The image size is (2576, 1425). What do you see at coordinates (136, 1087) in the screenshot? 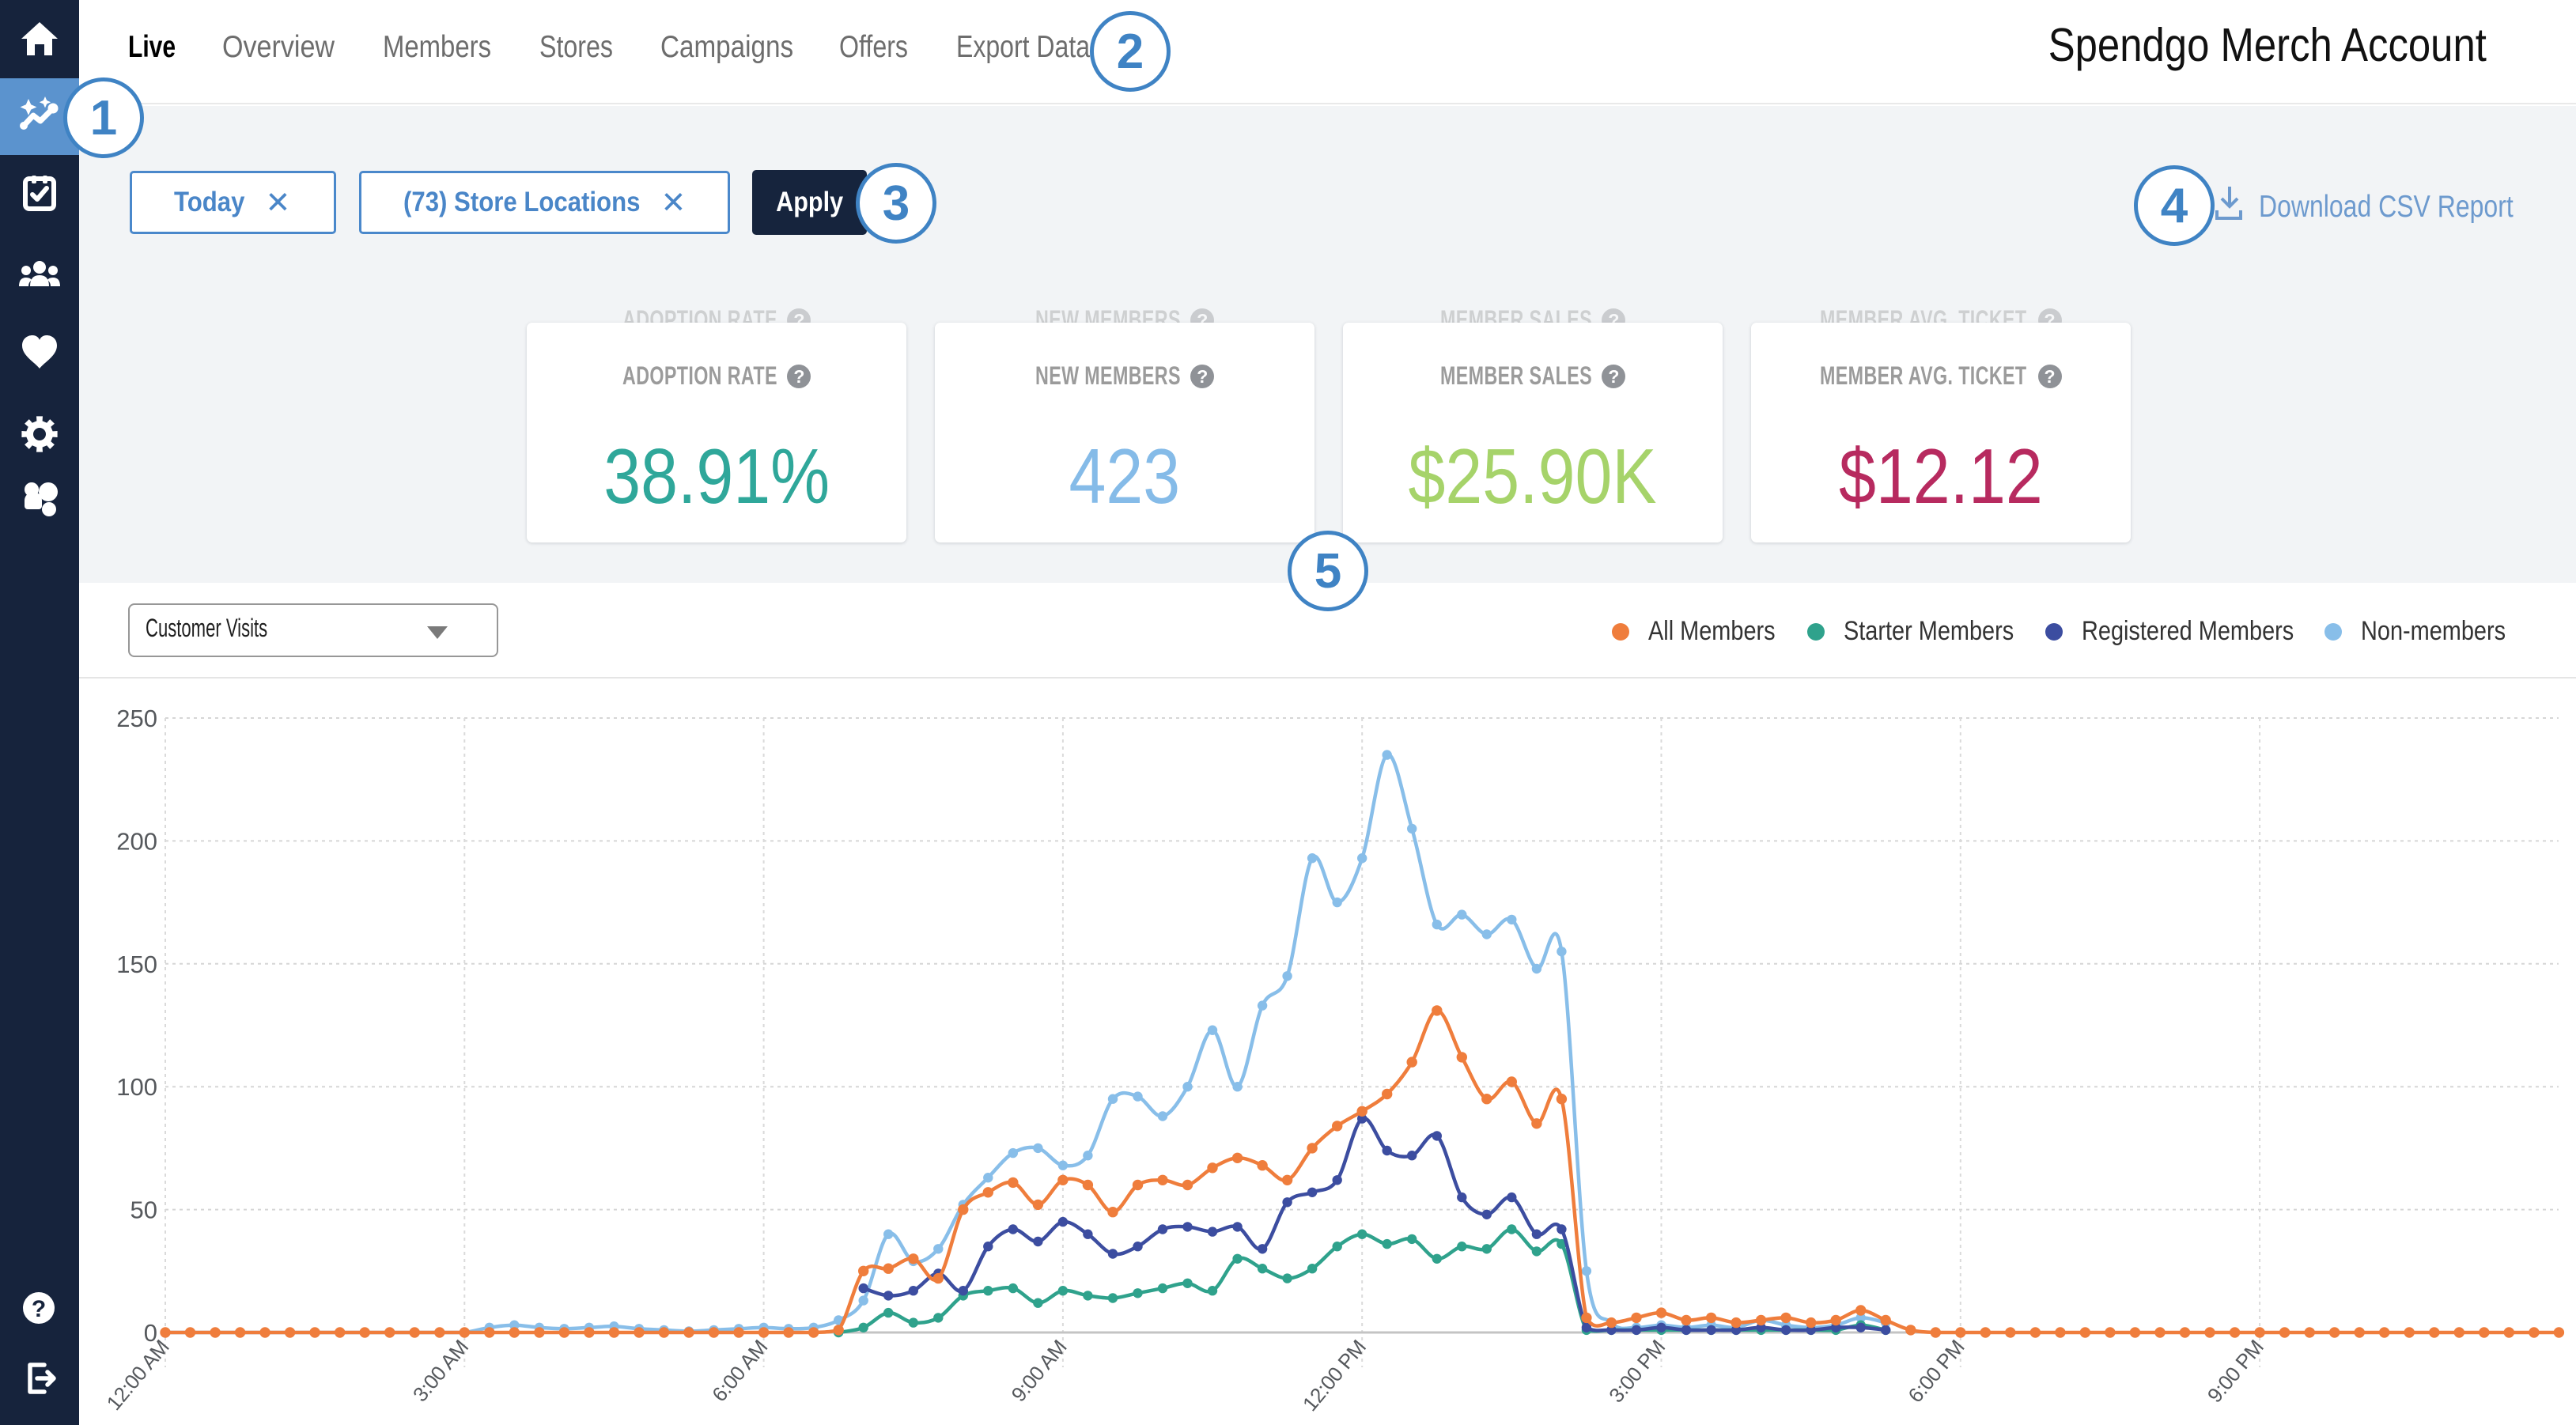
I see `svg-text: 100` at bounding box center [136, 1087].